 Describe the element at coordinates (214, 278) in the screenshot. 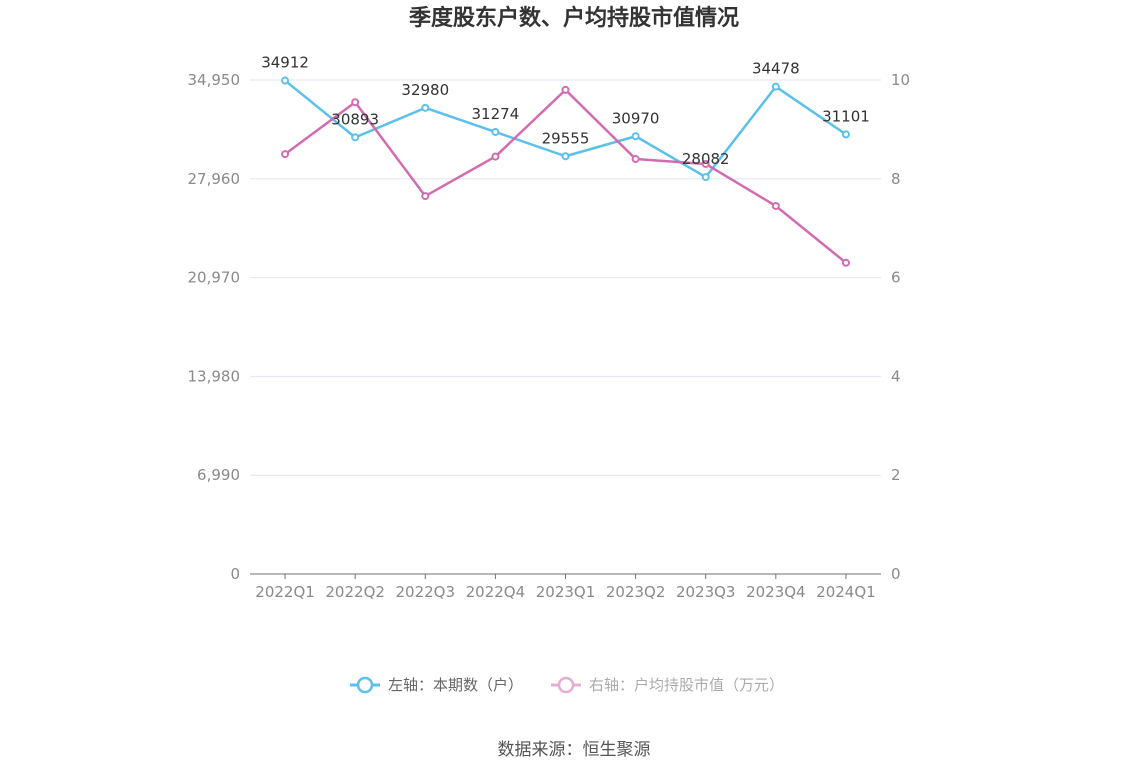

I see `left-axis-tick-label: 20,970` at that location.